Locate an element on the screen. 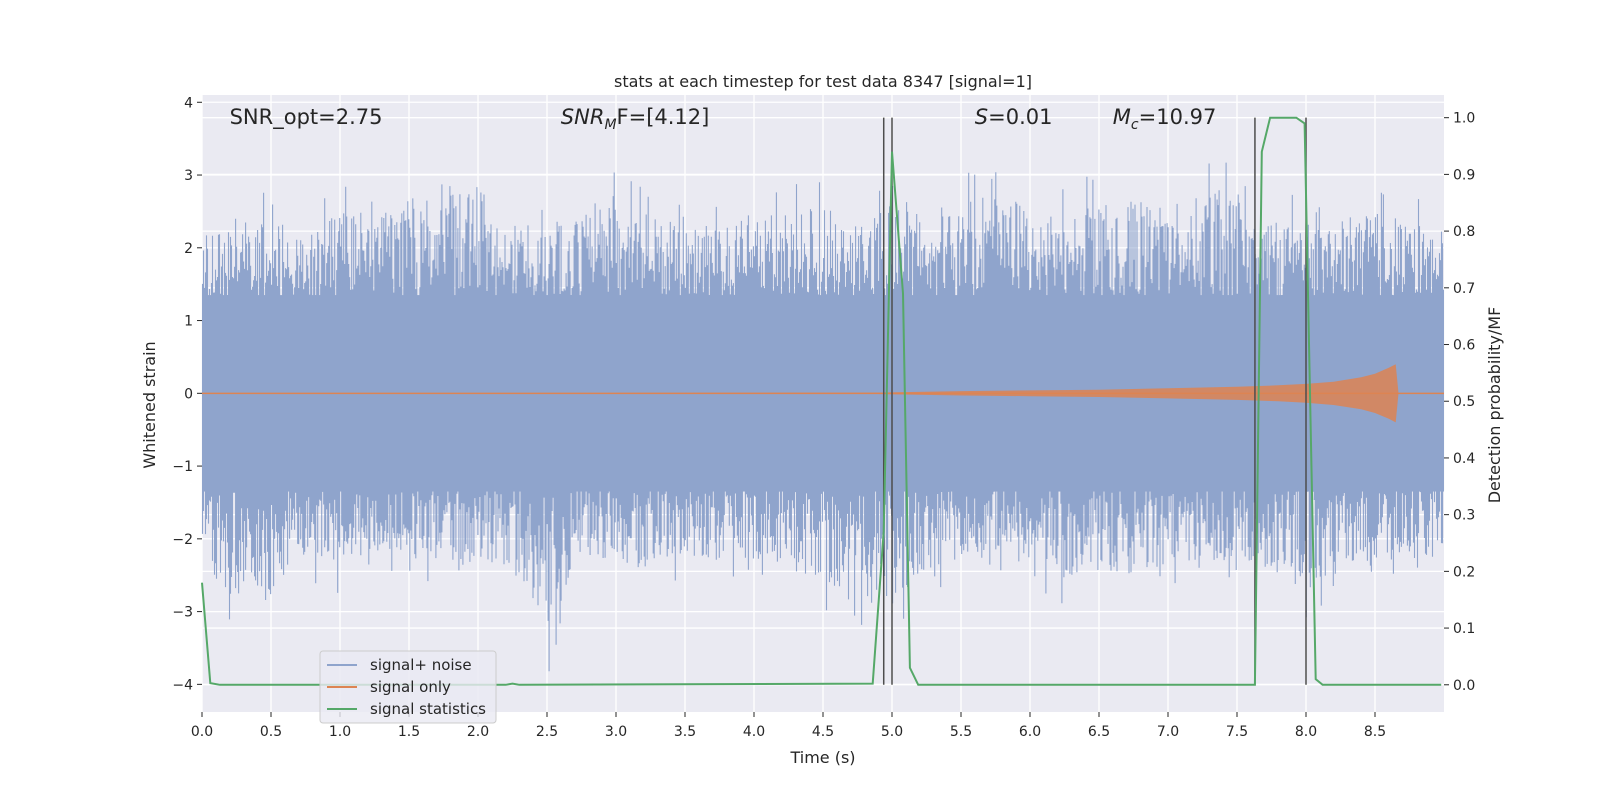 The image size is (1600, 800). legend-label: signal only is located at coordinates (410, 687).